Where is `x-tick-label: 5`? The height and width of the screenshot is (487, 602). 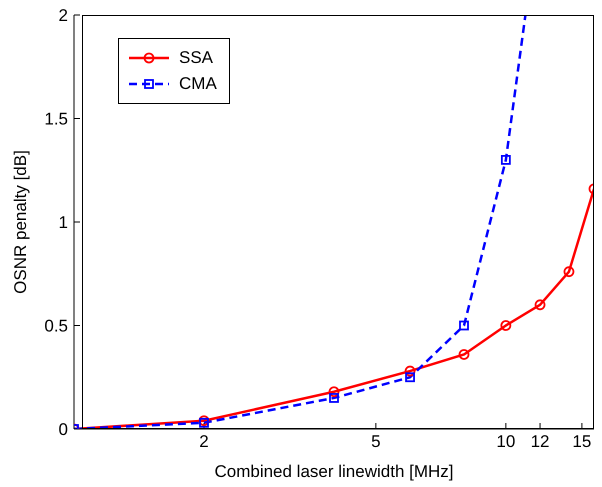 x-tick-label: 5 is located at coordinates (376, 442).